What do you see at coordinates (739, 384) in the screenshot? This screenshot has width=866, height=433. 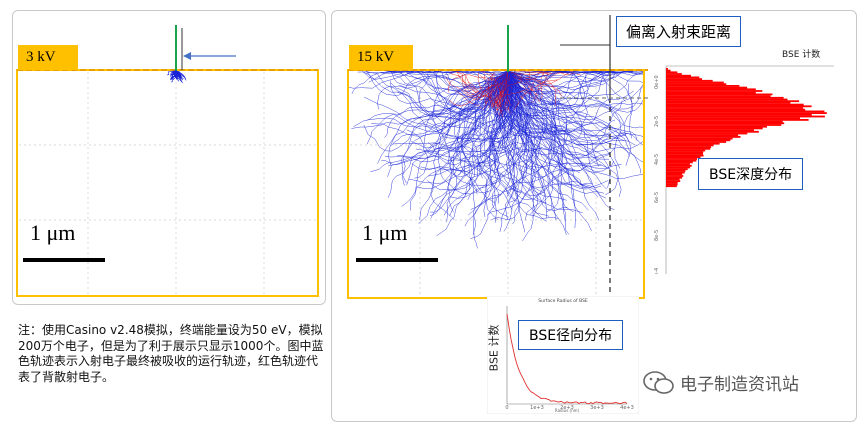 I see `watermark-text: 电子制造资讯站` at bounding box center [739, 384].